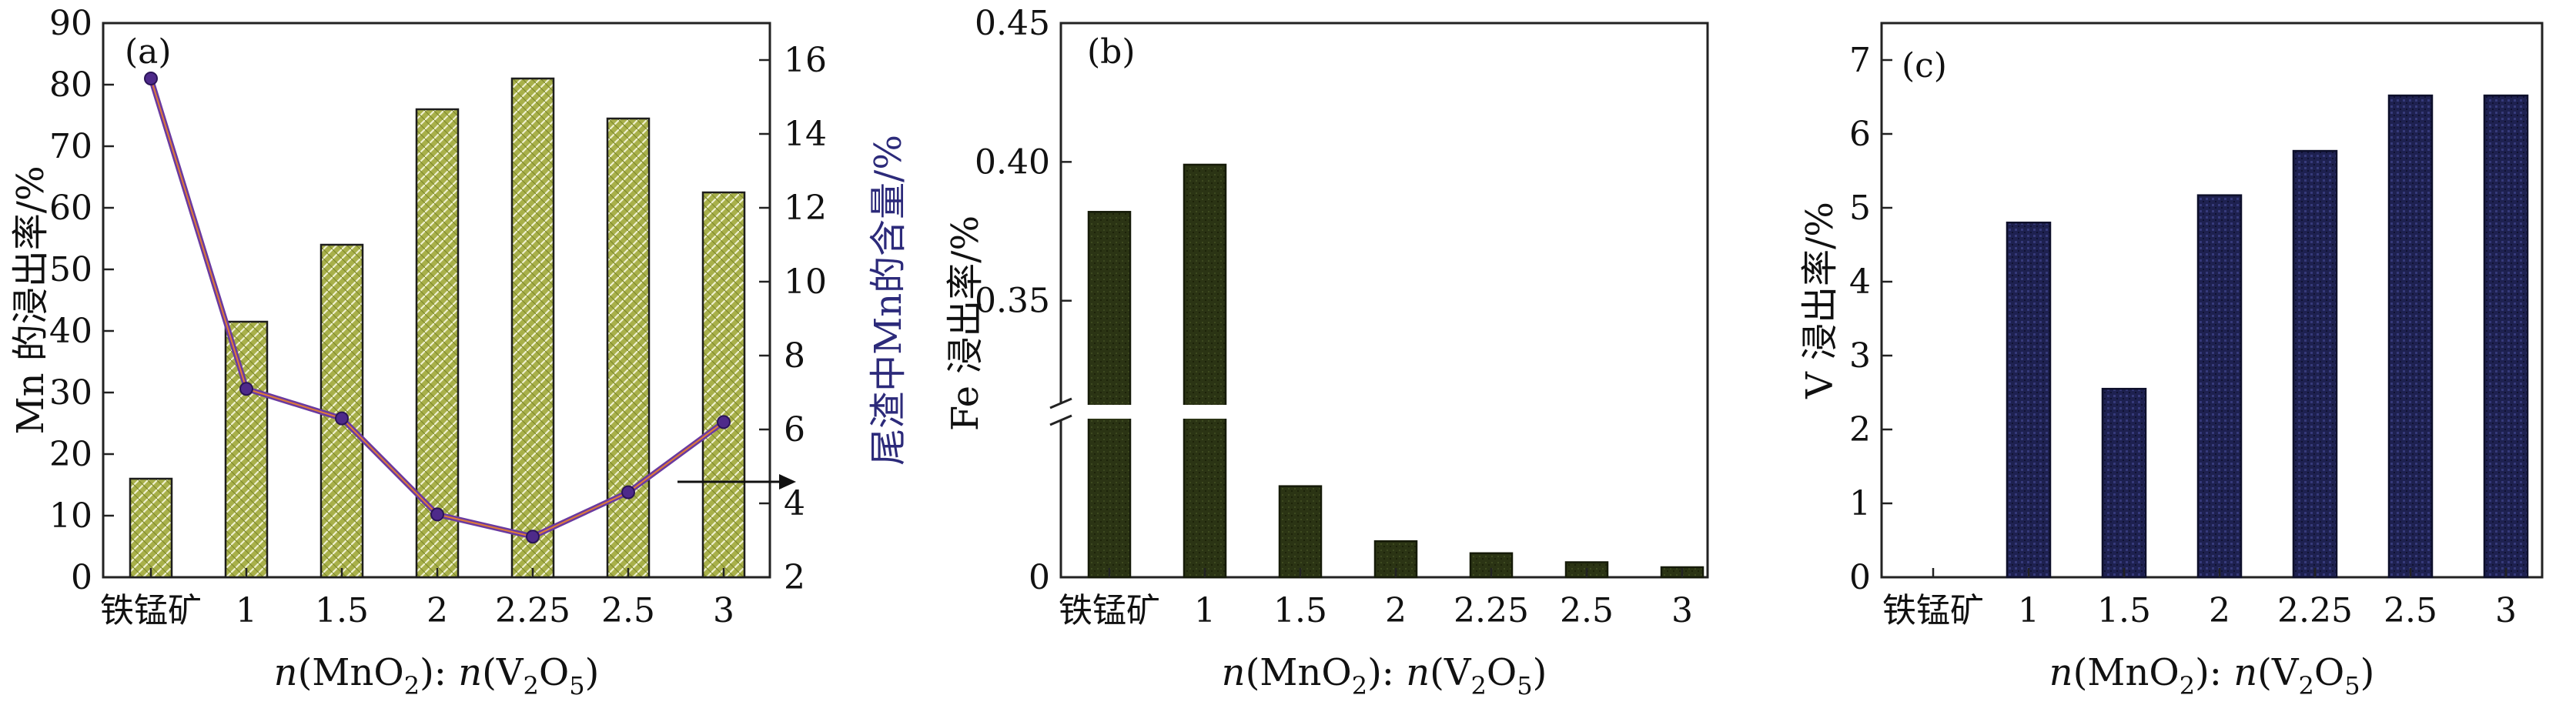 The width and height of the screenshot is (2576, 705). What do you see at coordinates (71, 454) in the screenshot?
I see `y-axis-a-tick-label: 20` at bounding box center [71, 454].